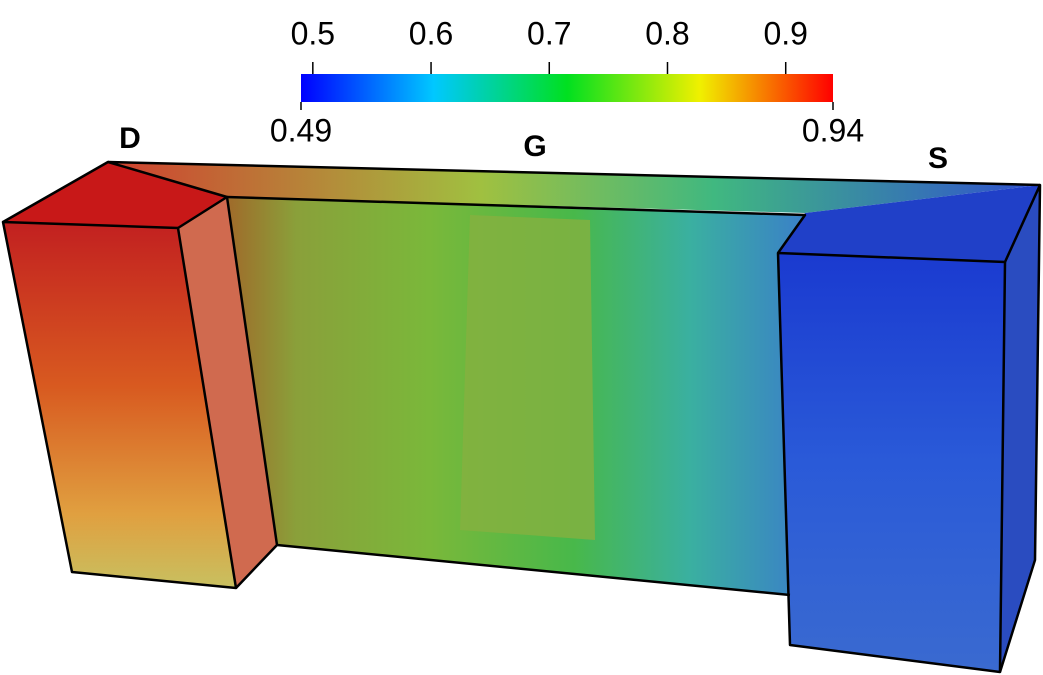 This screenshot has height=675, width=1043. Describe the element at coordinates (431, 33) in the screenshot. I see `tick-label: 0.6` at that location.